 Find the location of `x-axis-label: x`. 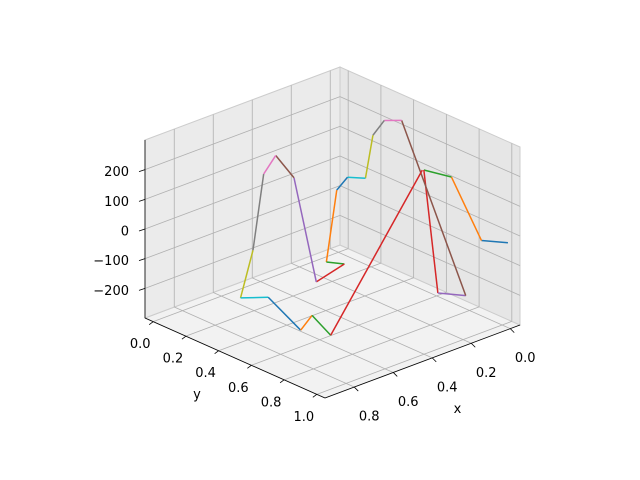

x-axis-label: x is located at coordinates (458, 409).